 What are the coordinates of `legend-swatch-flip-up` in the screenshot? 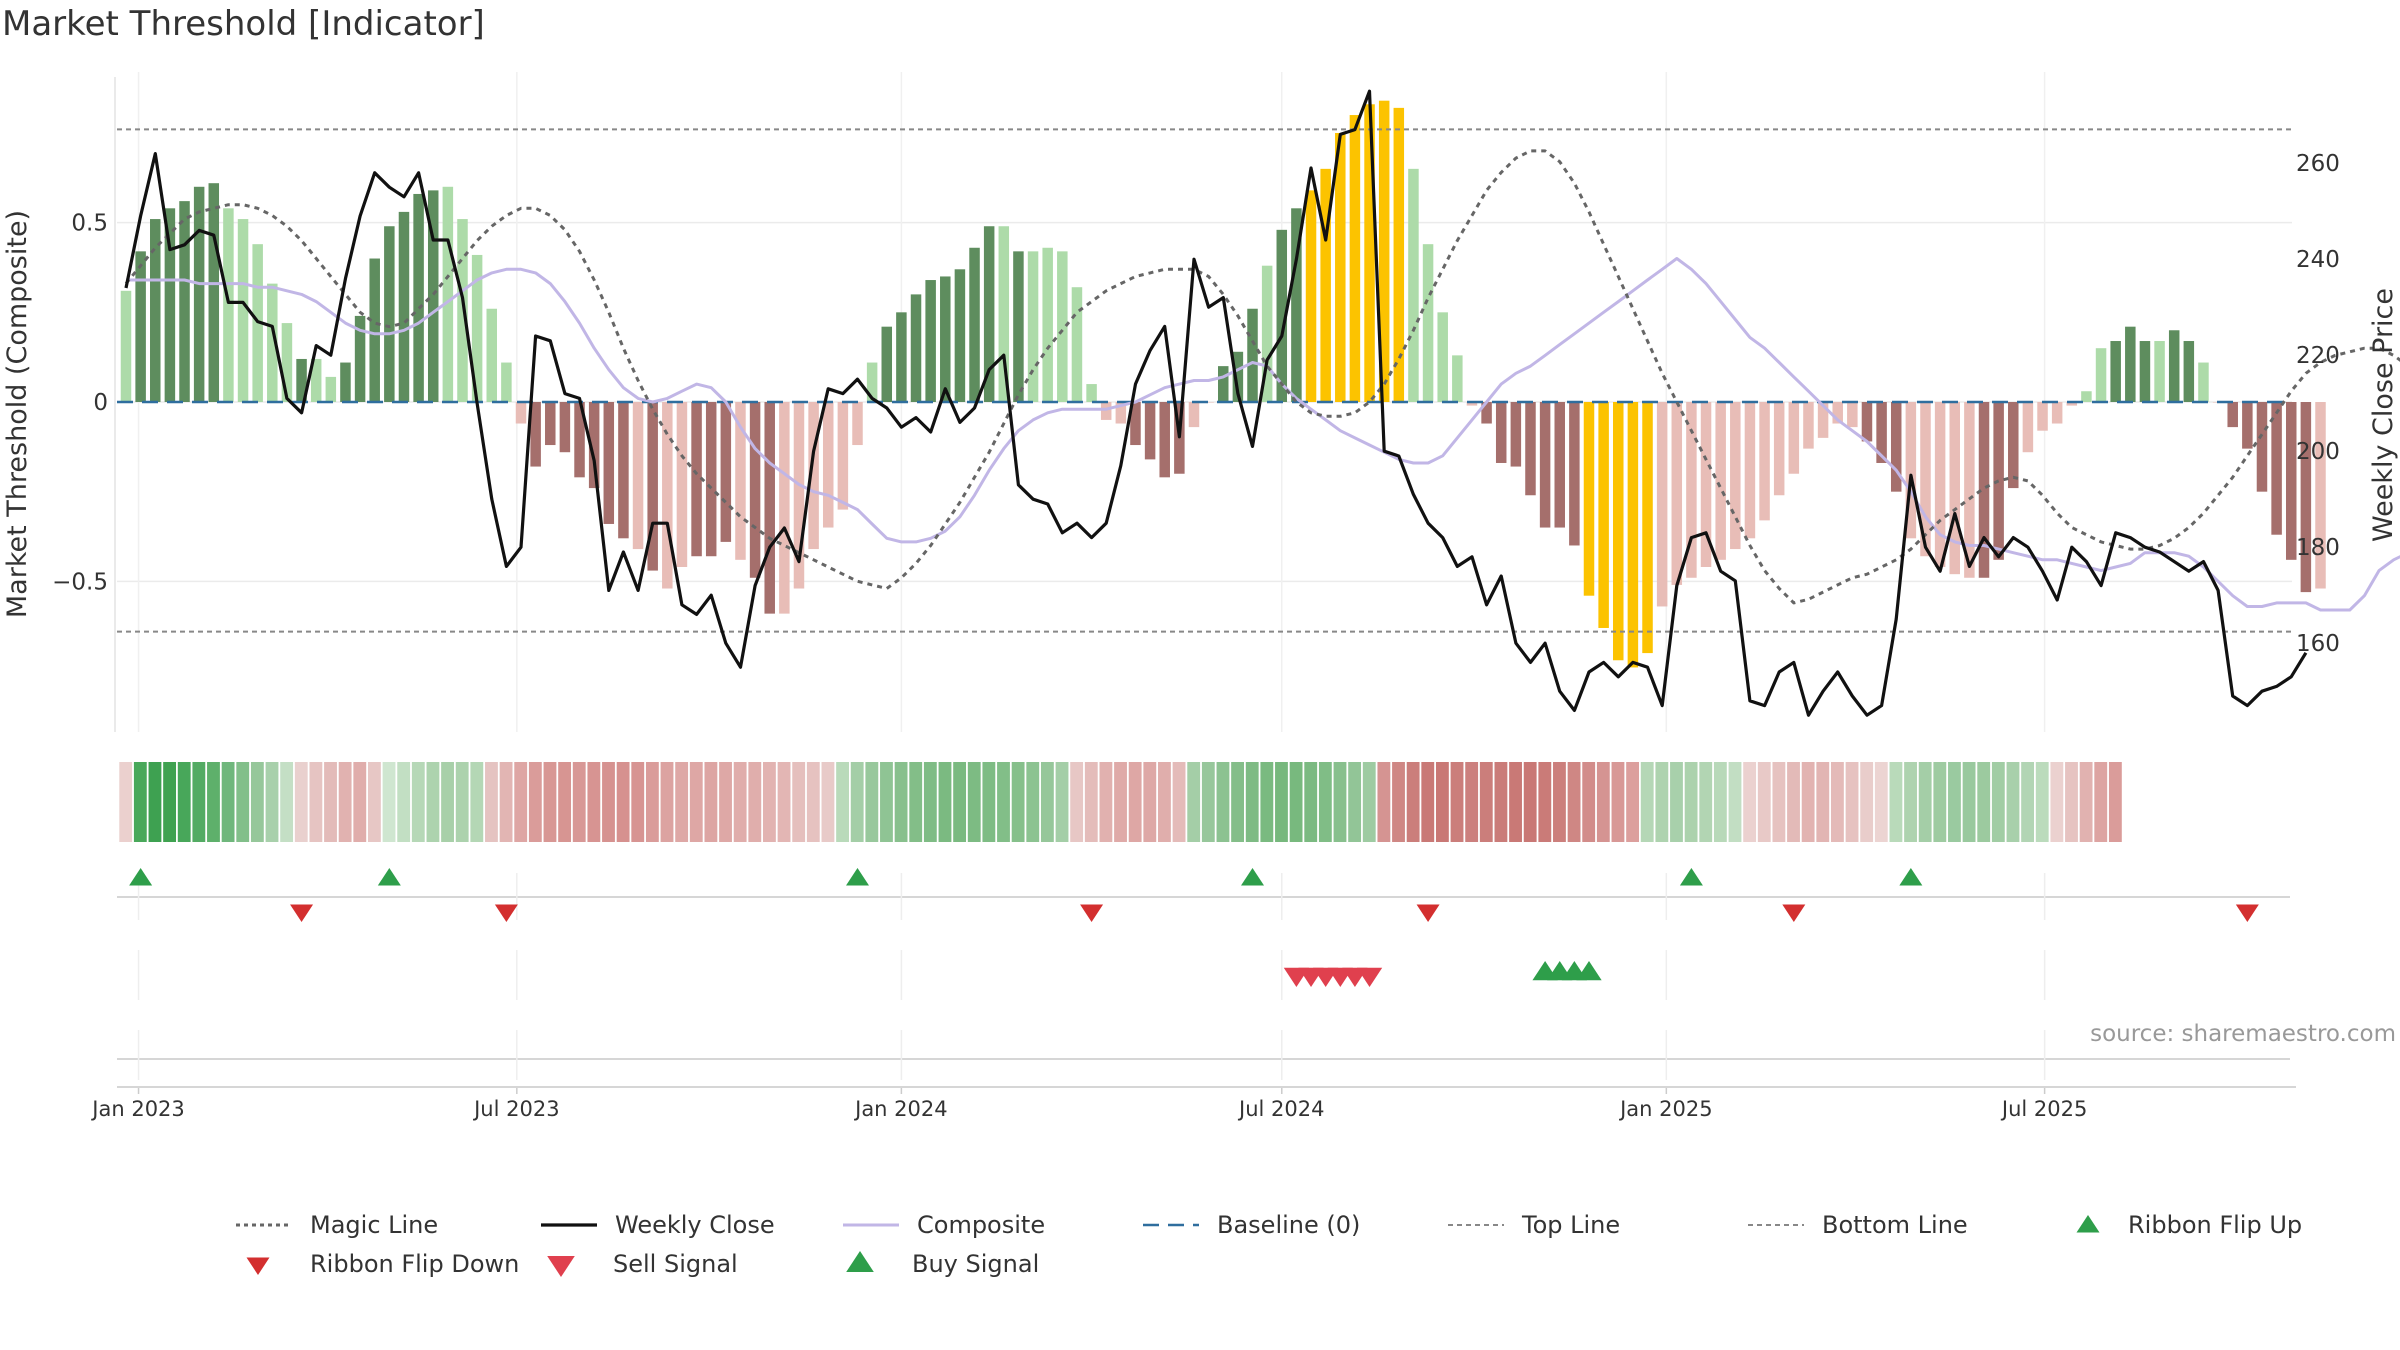 It's located at (2088, 1224).